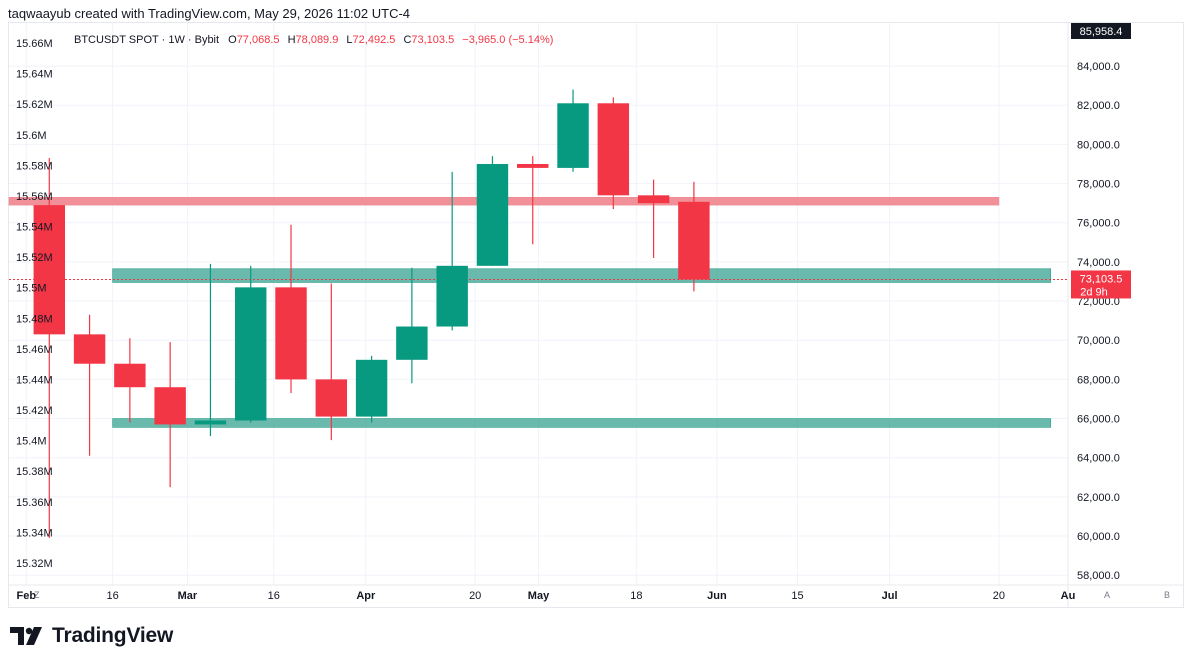 The height and width of the screenshot is (663, 1200). I want to click on left-axis-tick: 15.58M, so click(34, 166).